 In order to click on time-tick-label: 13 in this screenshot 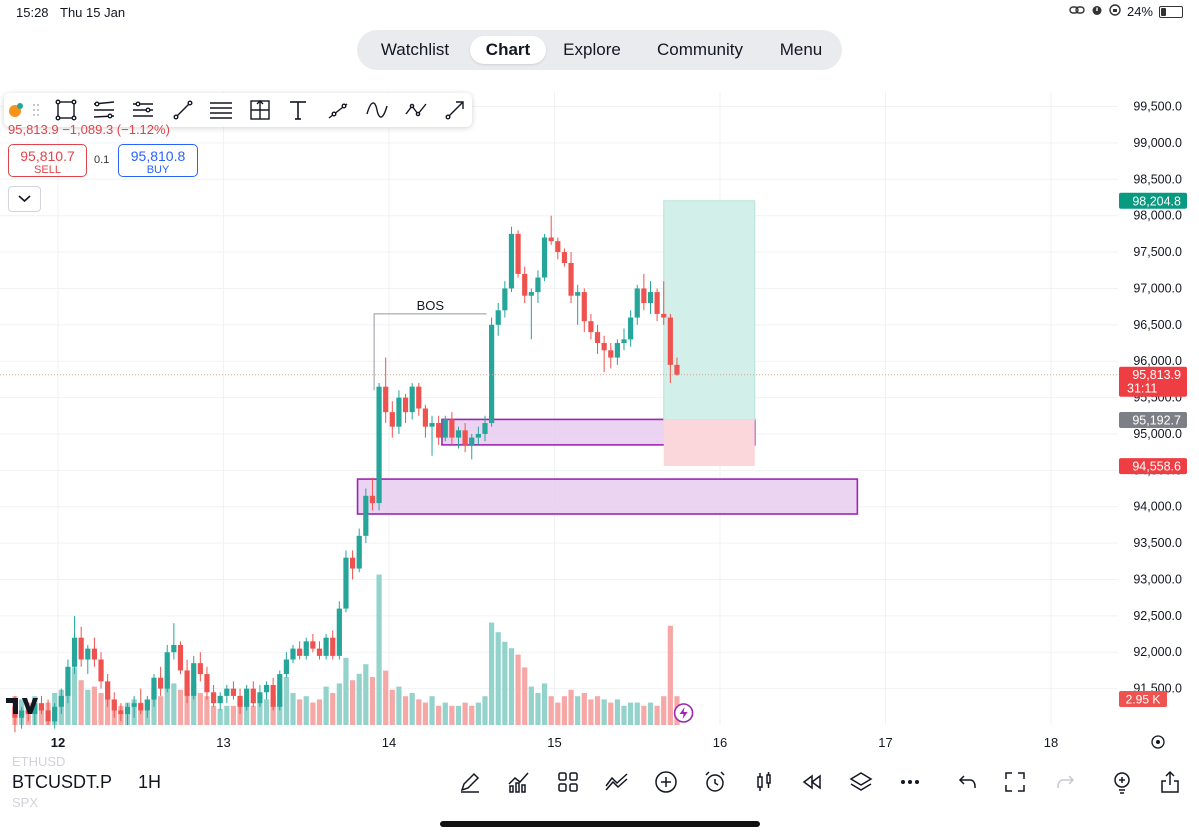, I will do `click(223, 742)`.